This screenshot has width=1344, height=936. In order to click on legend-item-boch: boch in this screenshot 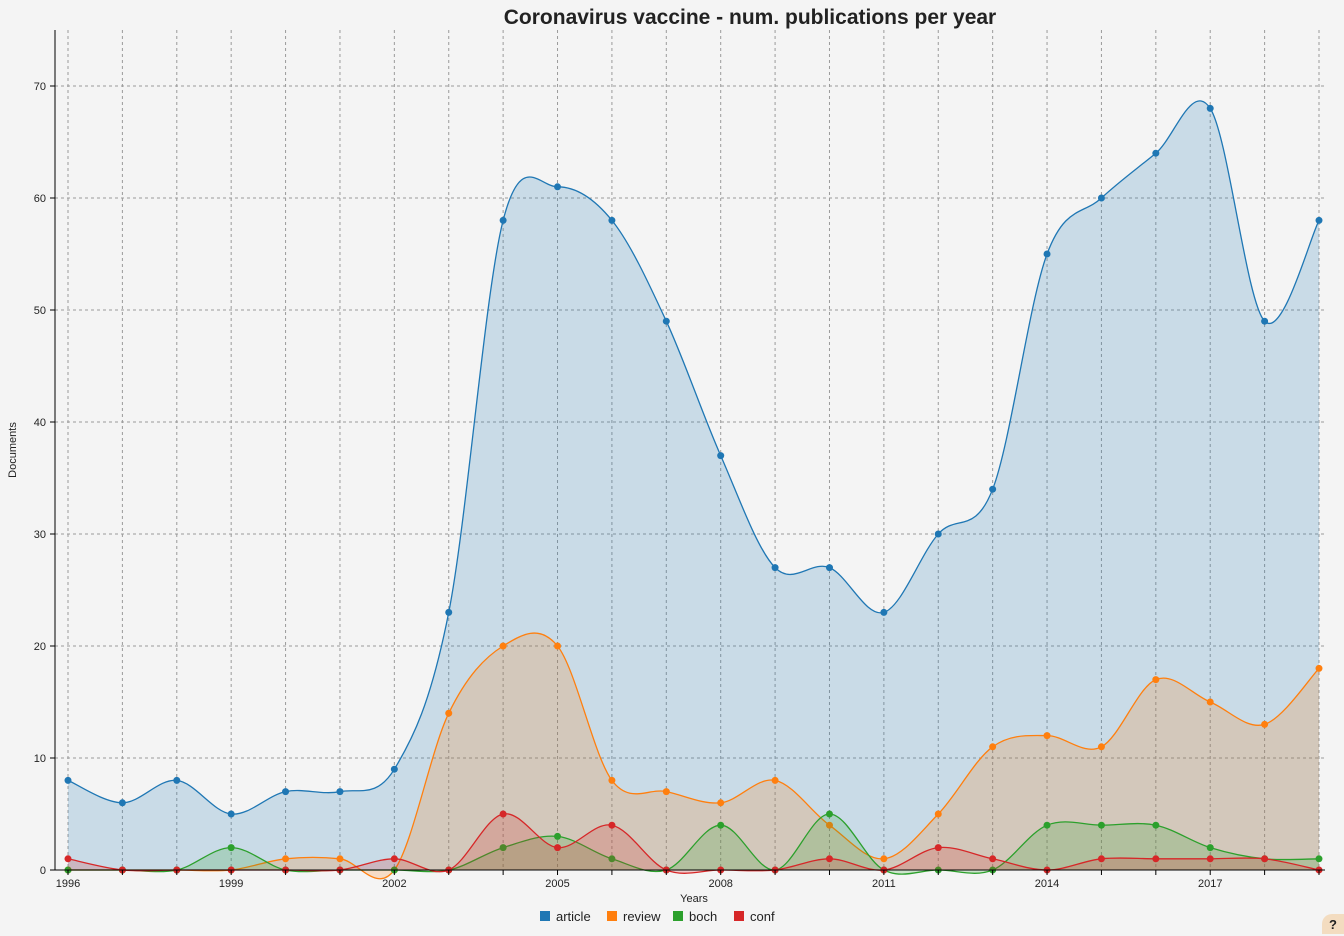, I will do `click(695, 916)`.